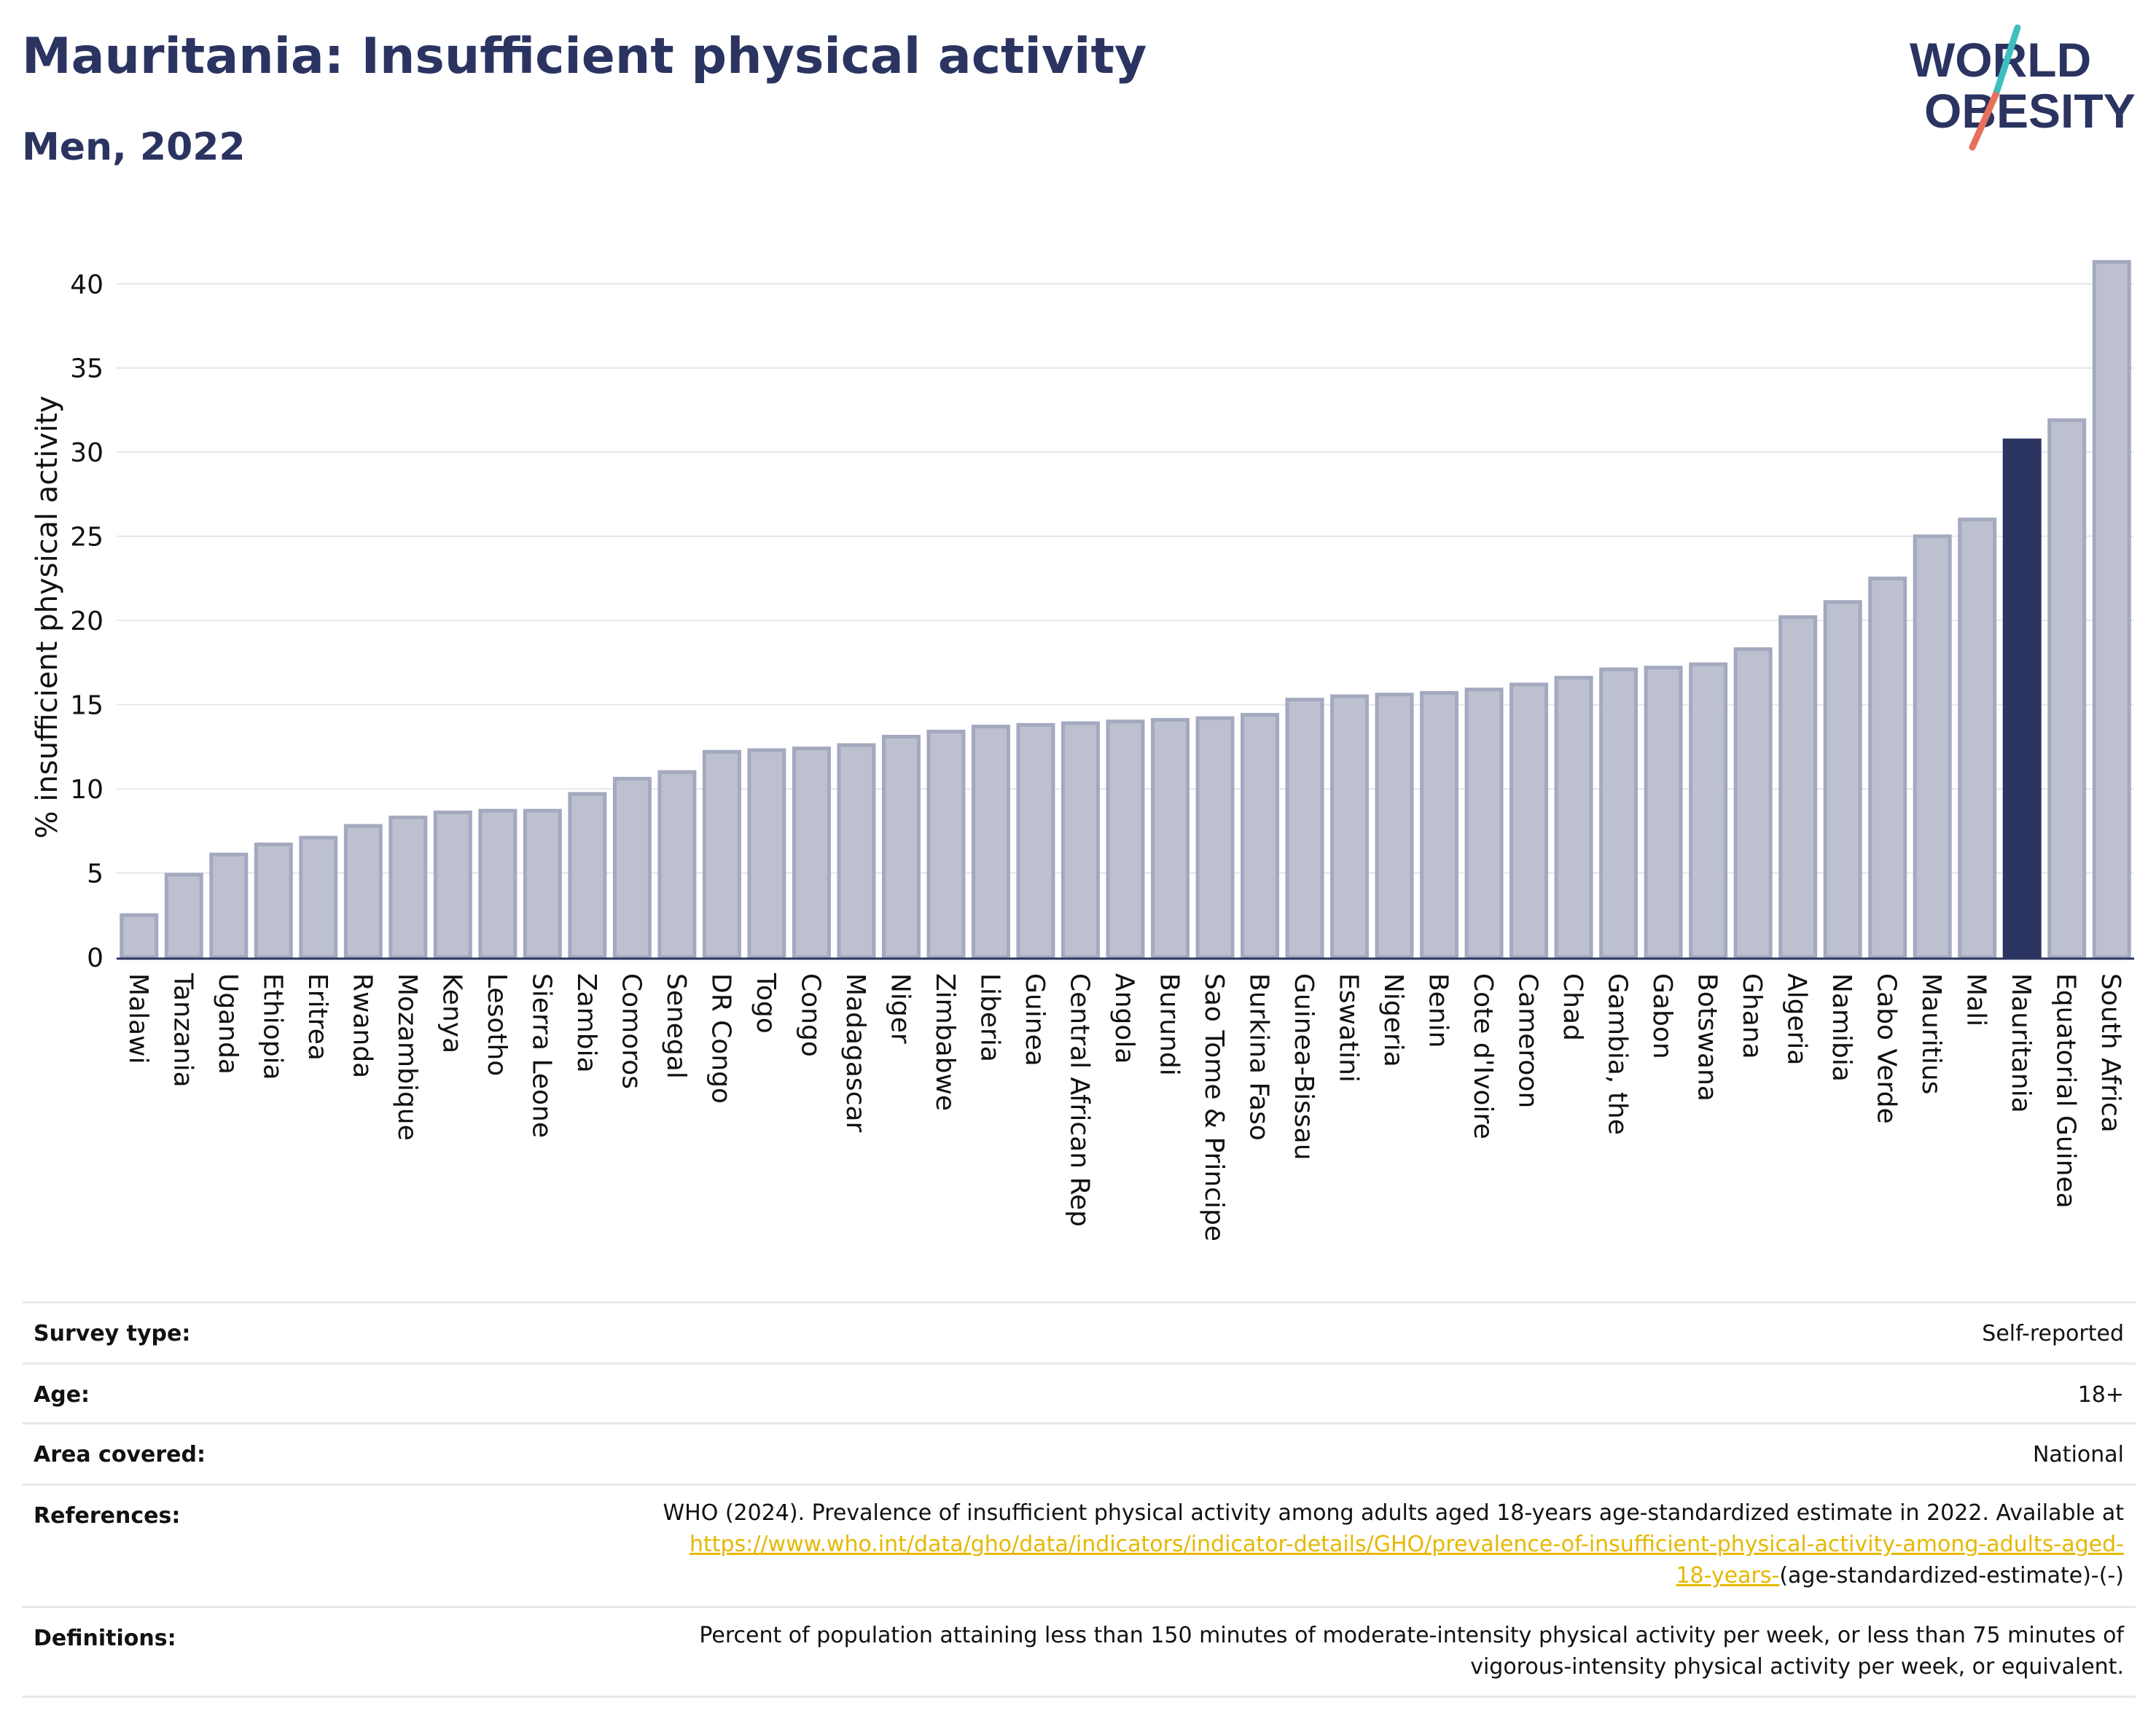 This screenshot has width=2156, height=1735. What do you see at coordinates (586, 1023) in the screenshot?
I see `x-tick-label: Zambia` at bounding box center [586, 1023].